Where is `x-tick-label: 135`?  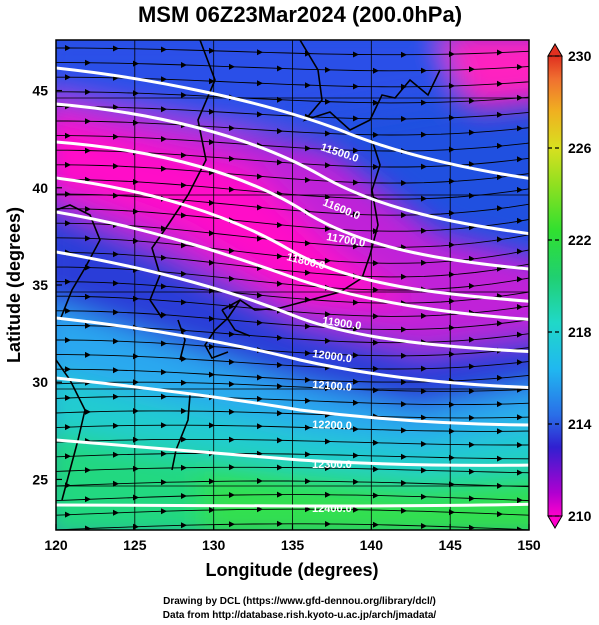
x-tick-label: 135 is located at coordinates (293, 545).